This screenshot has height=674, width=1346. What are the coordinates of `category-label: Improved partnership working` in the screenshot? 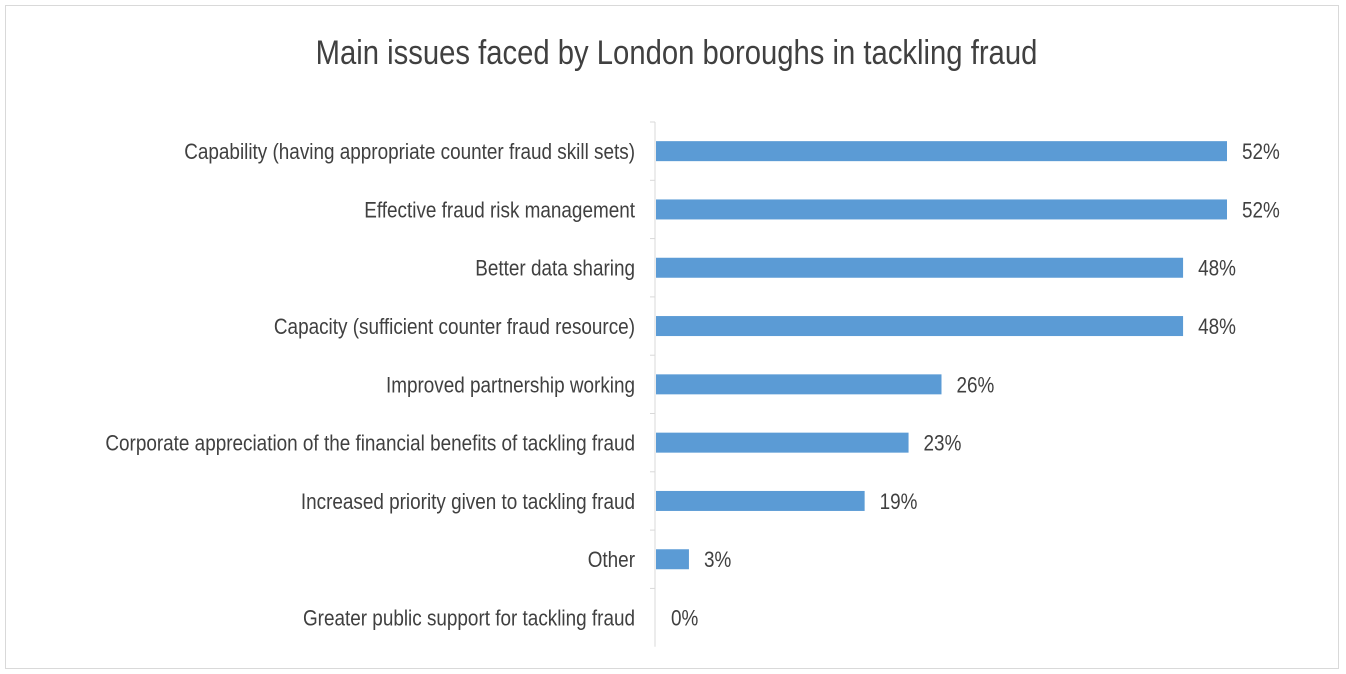 It's located at (510, 385).